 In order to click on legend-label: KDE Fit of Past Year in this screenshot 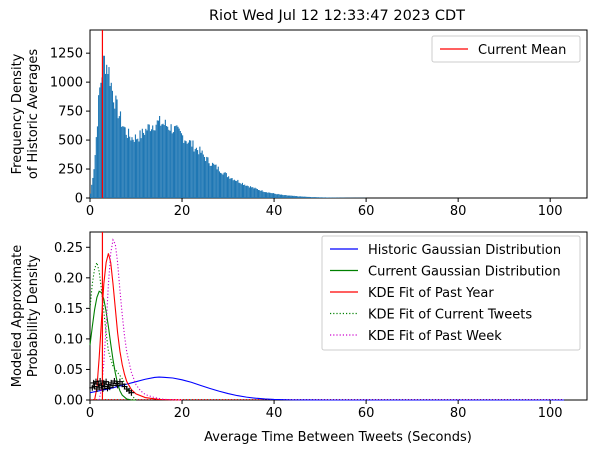, I will do `click(431, 293)`.